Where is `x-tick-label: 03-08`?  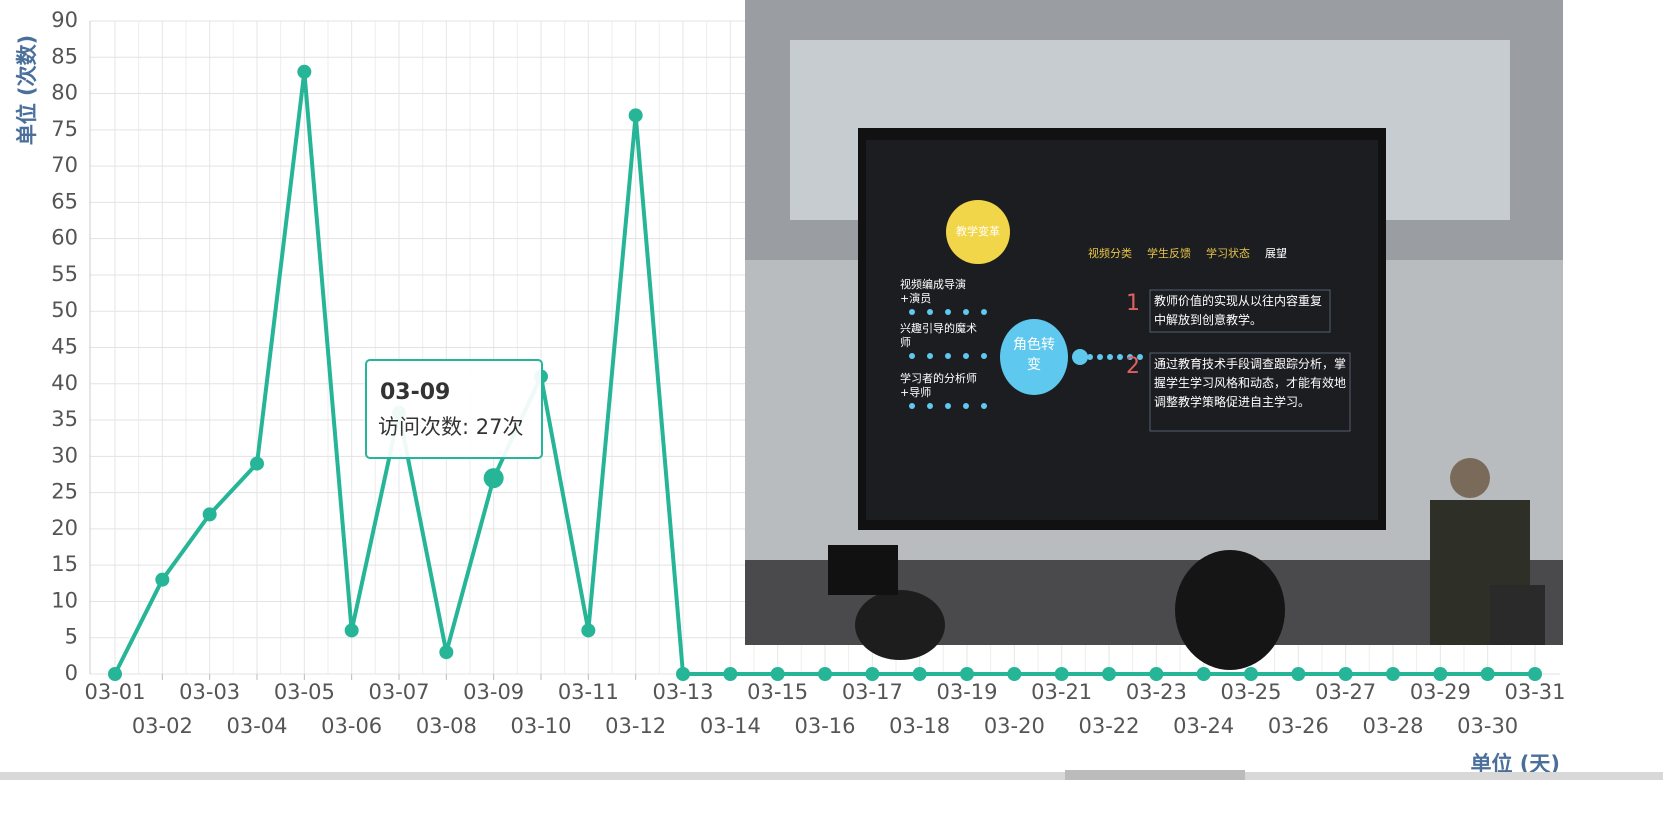 x-tick-label: 03-08 is located at coordinates (446, 726).